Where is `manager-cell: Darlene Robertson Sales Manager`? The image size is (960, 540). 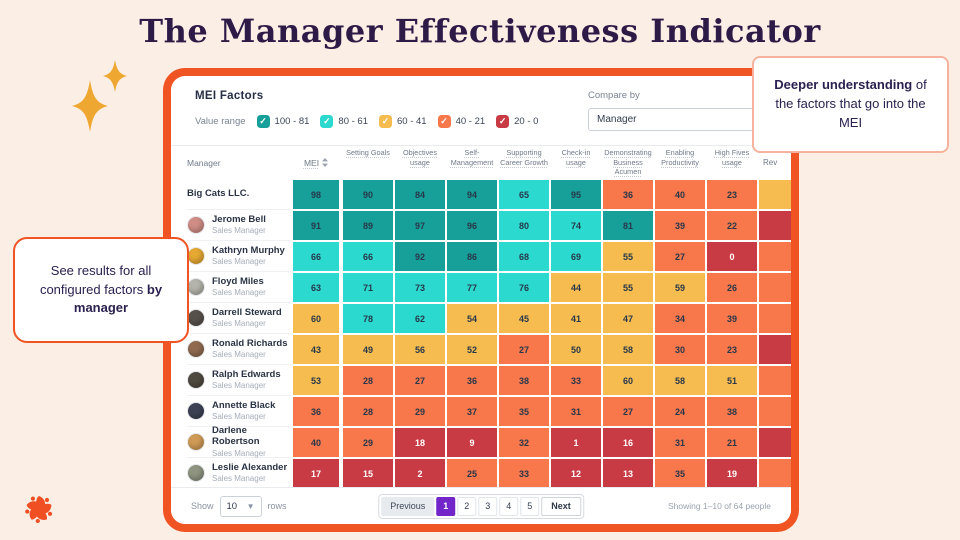 manager-cell: Darlene Robertson Sales Manager is located at coordinates (239, 441).